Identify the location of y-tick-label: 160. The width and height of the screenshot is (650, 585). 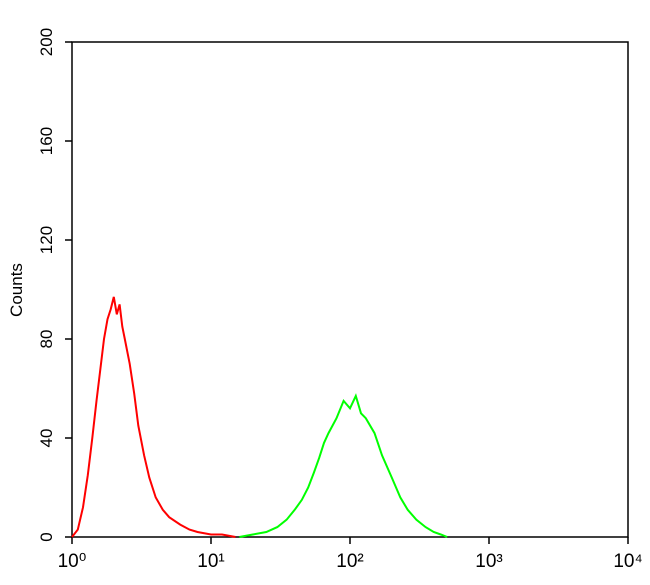
(46, 141).